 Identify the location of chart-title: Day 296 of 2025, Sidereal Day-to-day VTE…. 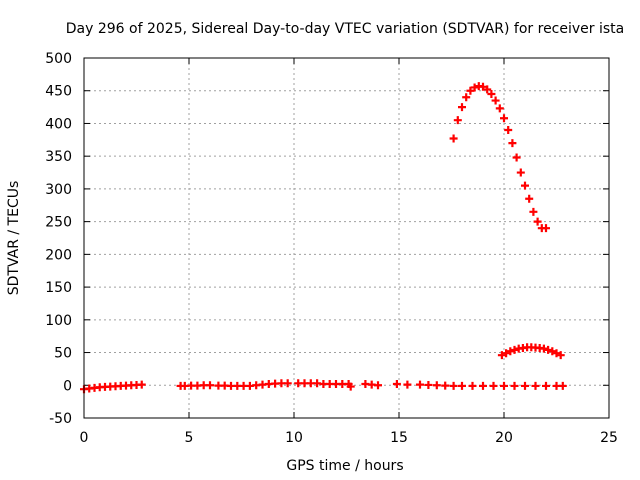
(345, 29).